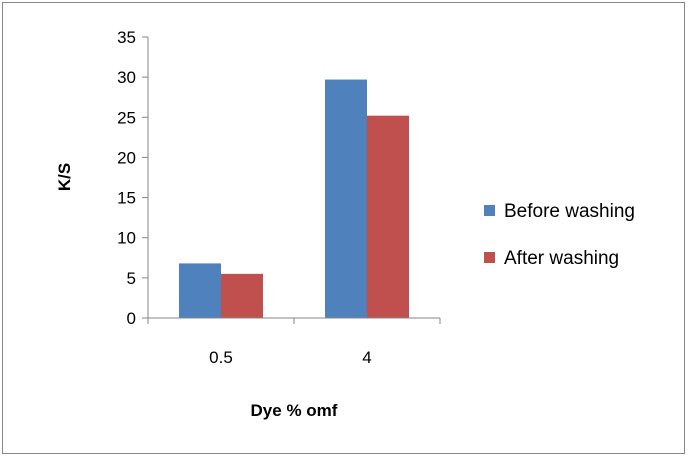  Describe the element at coordinates (200, 290) in the screenshot. I see `bar-before-washing-0.5` at that location.